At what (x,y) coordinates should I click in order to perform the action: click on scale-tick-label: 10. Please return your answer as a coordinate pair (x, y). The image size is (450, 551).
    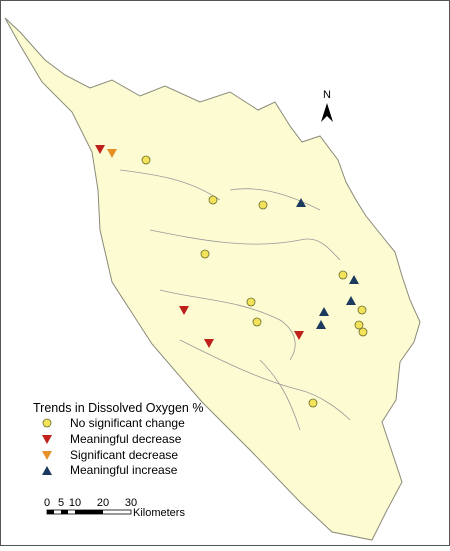
    Looking at the image, I should click on (75, 503).